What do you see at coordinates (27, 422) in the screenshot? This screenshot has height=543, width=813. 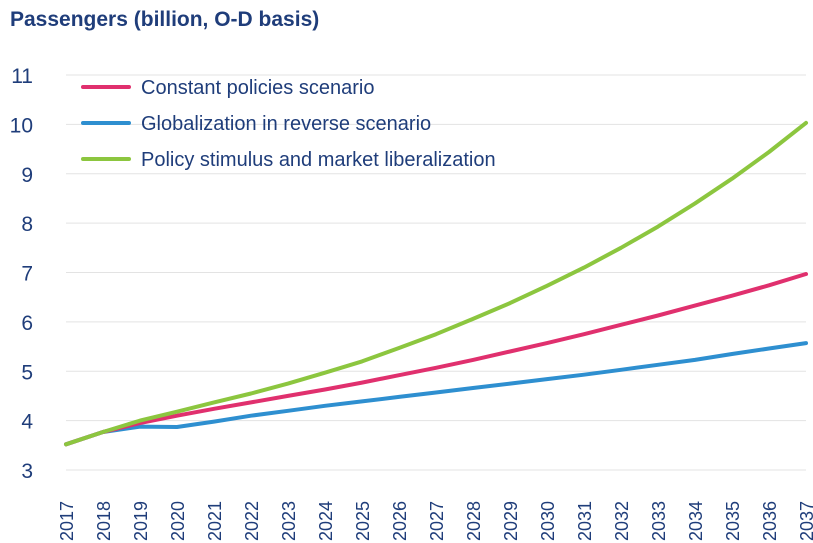 I see `y-tick-label: 4` at bounding box center [27, 422].